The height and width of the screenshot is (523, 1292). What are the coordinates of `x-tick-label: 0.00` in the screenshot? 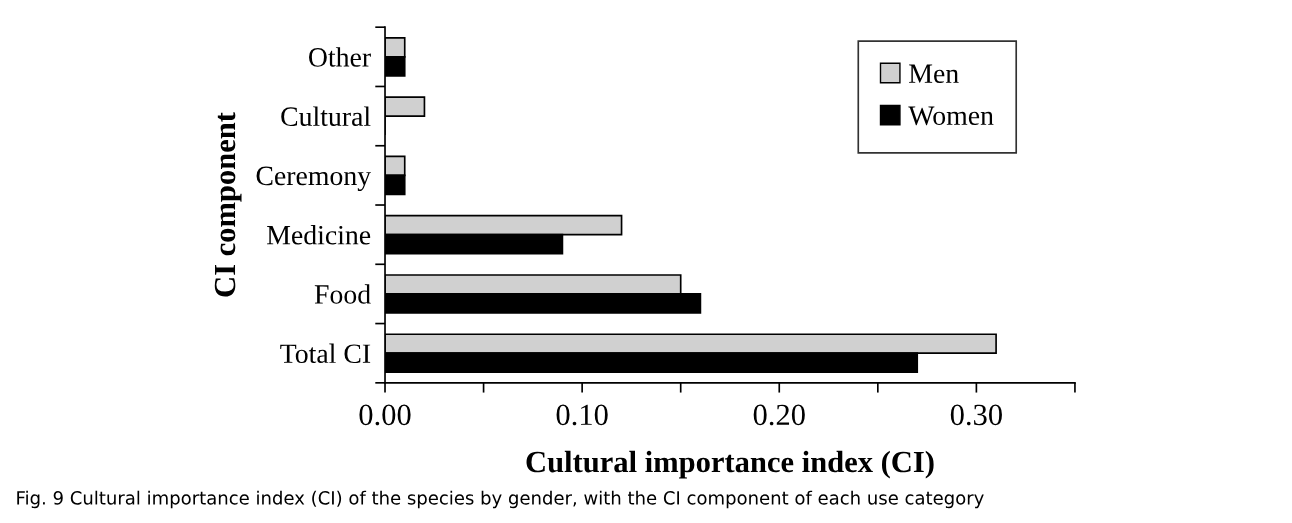 It's located at (385, 415).